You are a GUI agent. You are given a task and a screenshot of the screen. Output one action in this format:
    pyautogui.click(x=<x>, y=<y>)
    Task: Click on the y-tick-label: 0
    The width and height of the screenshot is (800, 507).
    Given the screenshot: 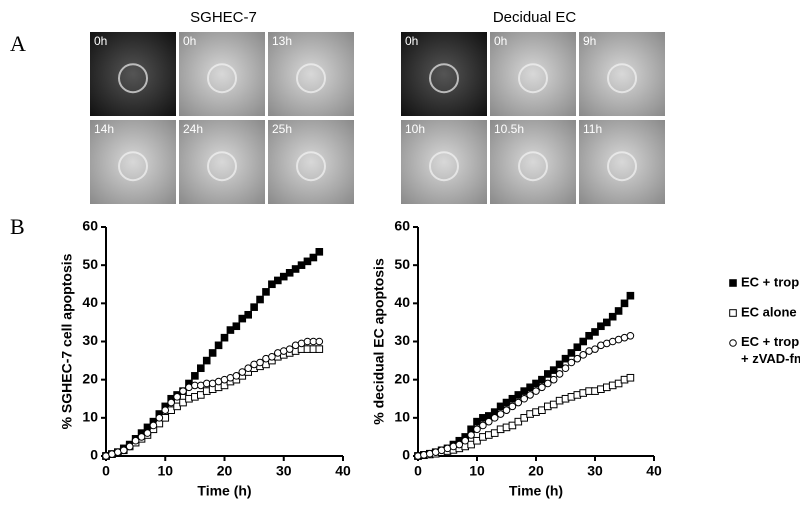 What is the action you would take?
    pyautogui.click(x=94, y=455)
    